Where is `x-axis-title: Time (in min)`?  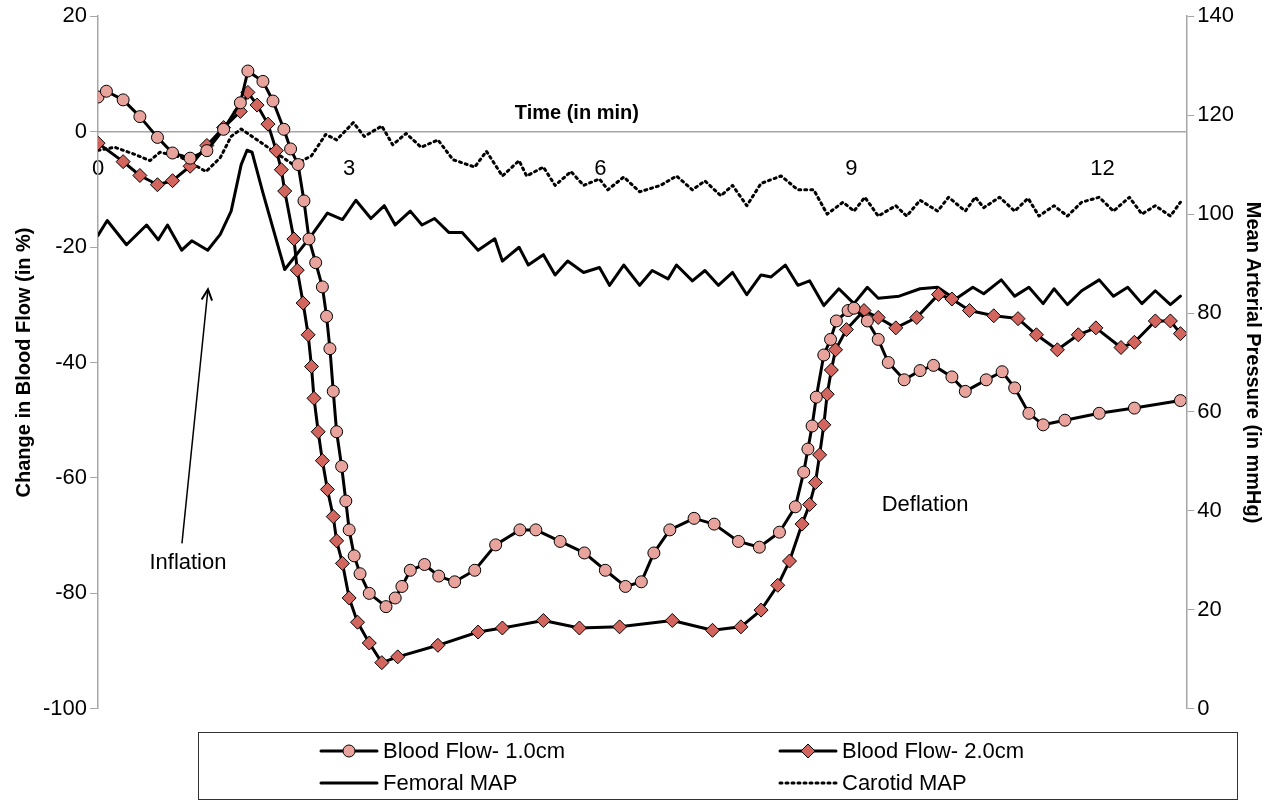 x-axis-title: Time (in min) is located at coordinates (576, 112).